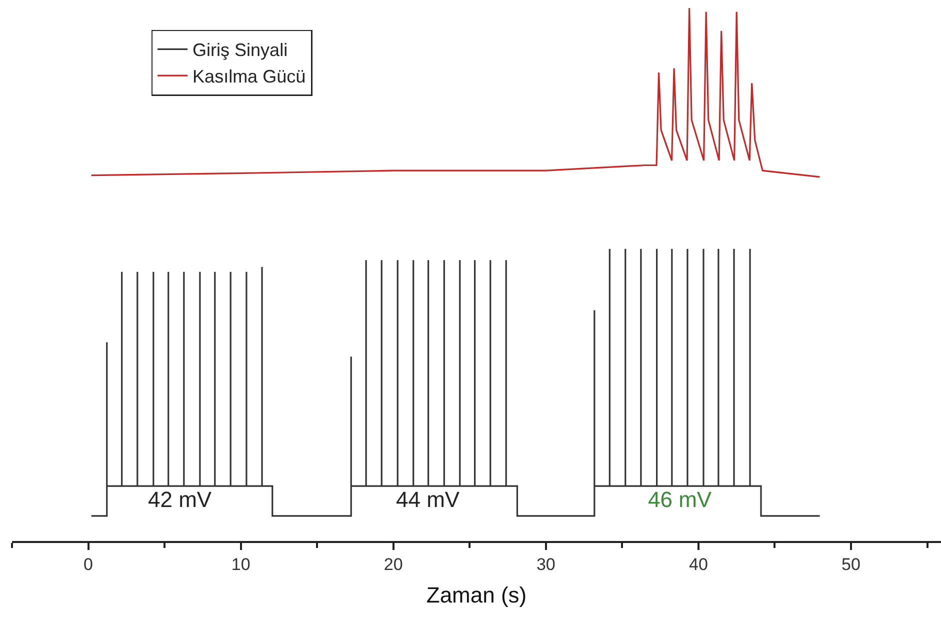 The height and width of the screenshot is (637, 941). I want to click on x-tick-label: 0, so click(89, 564).